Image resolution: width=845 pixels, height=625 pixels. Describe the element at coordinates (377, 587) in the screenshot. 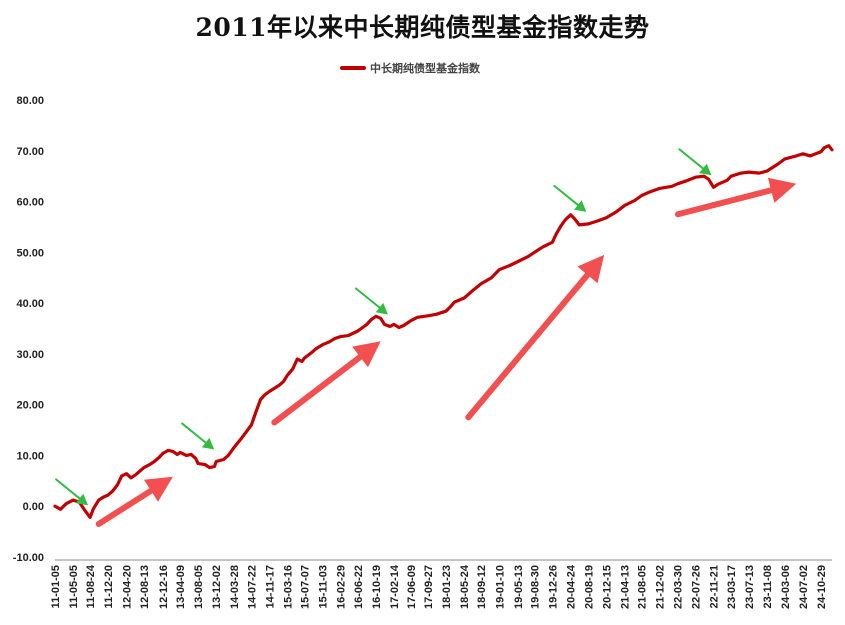

I see `x-tick-label: 16-10-19` at that location.